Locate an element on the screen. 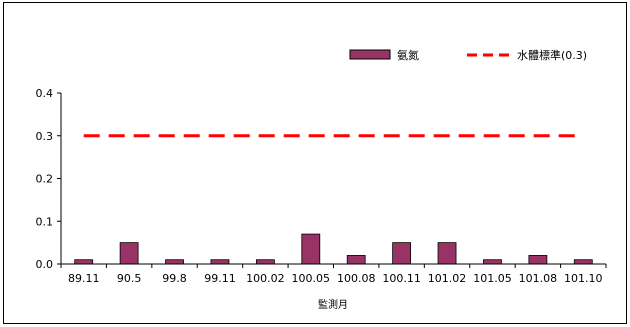  y-tick-label: 0.3 is located at coordinates (45, 136).